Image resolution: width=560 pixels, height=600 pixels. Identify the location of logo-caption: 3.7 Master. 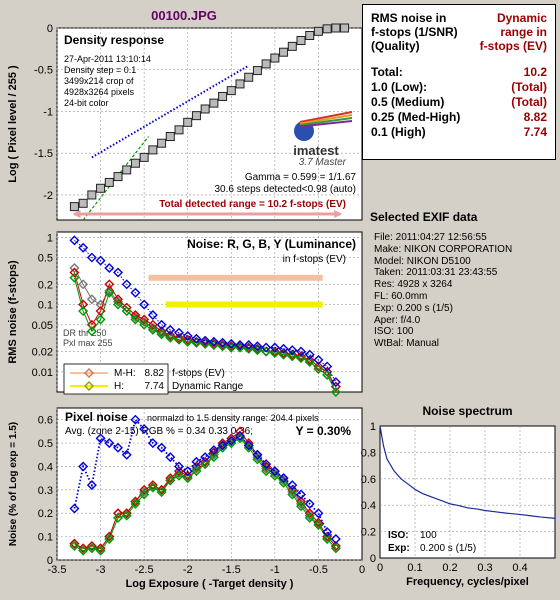
(323, 162).